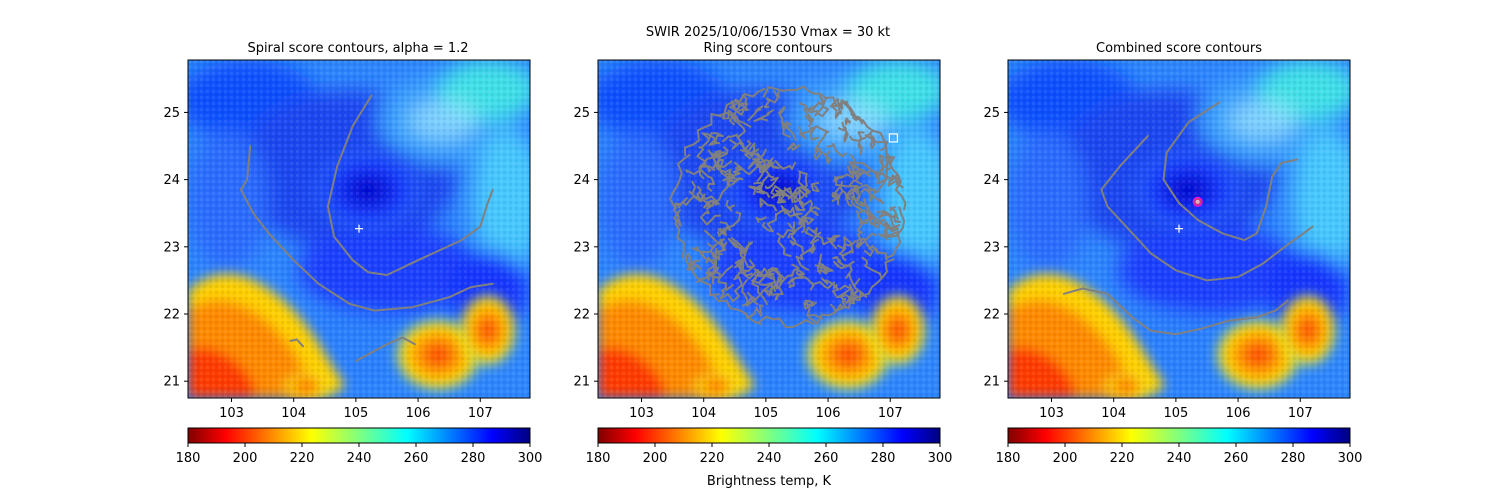 This screenshot has width=1500, height=500. I want to click on combined-colorbar-ticks: 180 200 220 240 260 280 300, so click(1179, 454).